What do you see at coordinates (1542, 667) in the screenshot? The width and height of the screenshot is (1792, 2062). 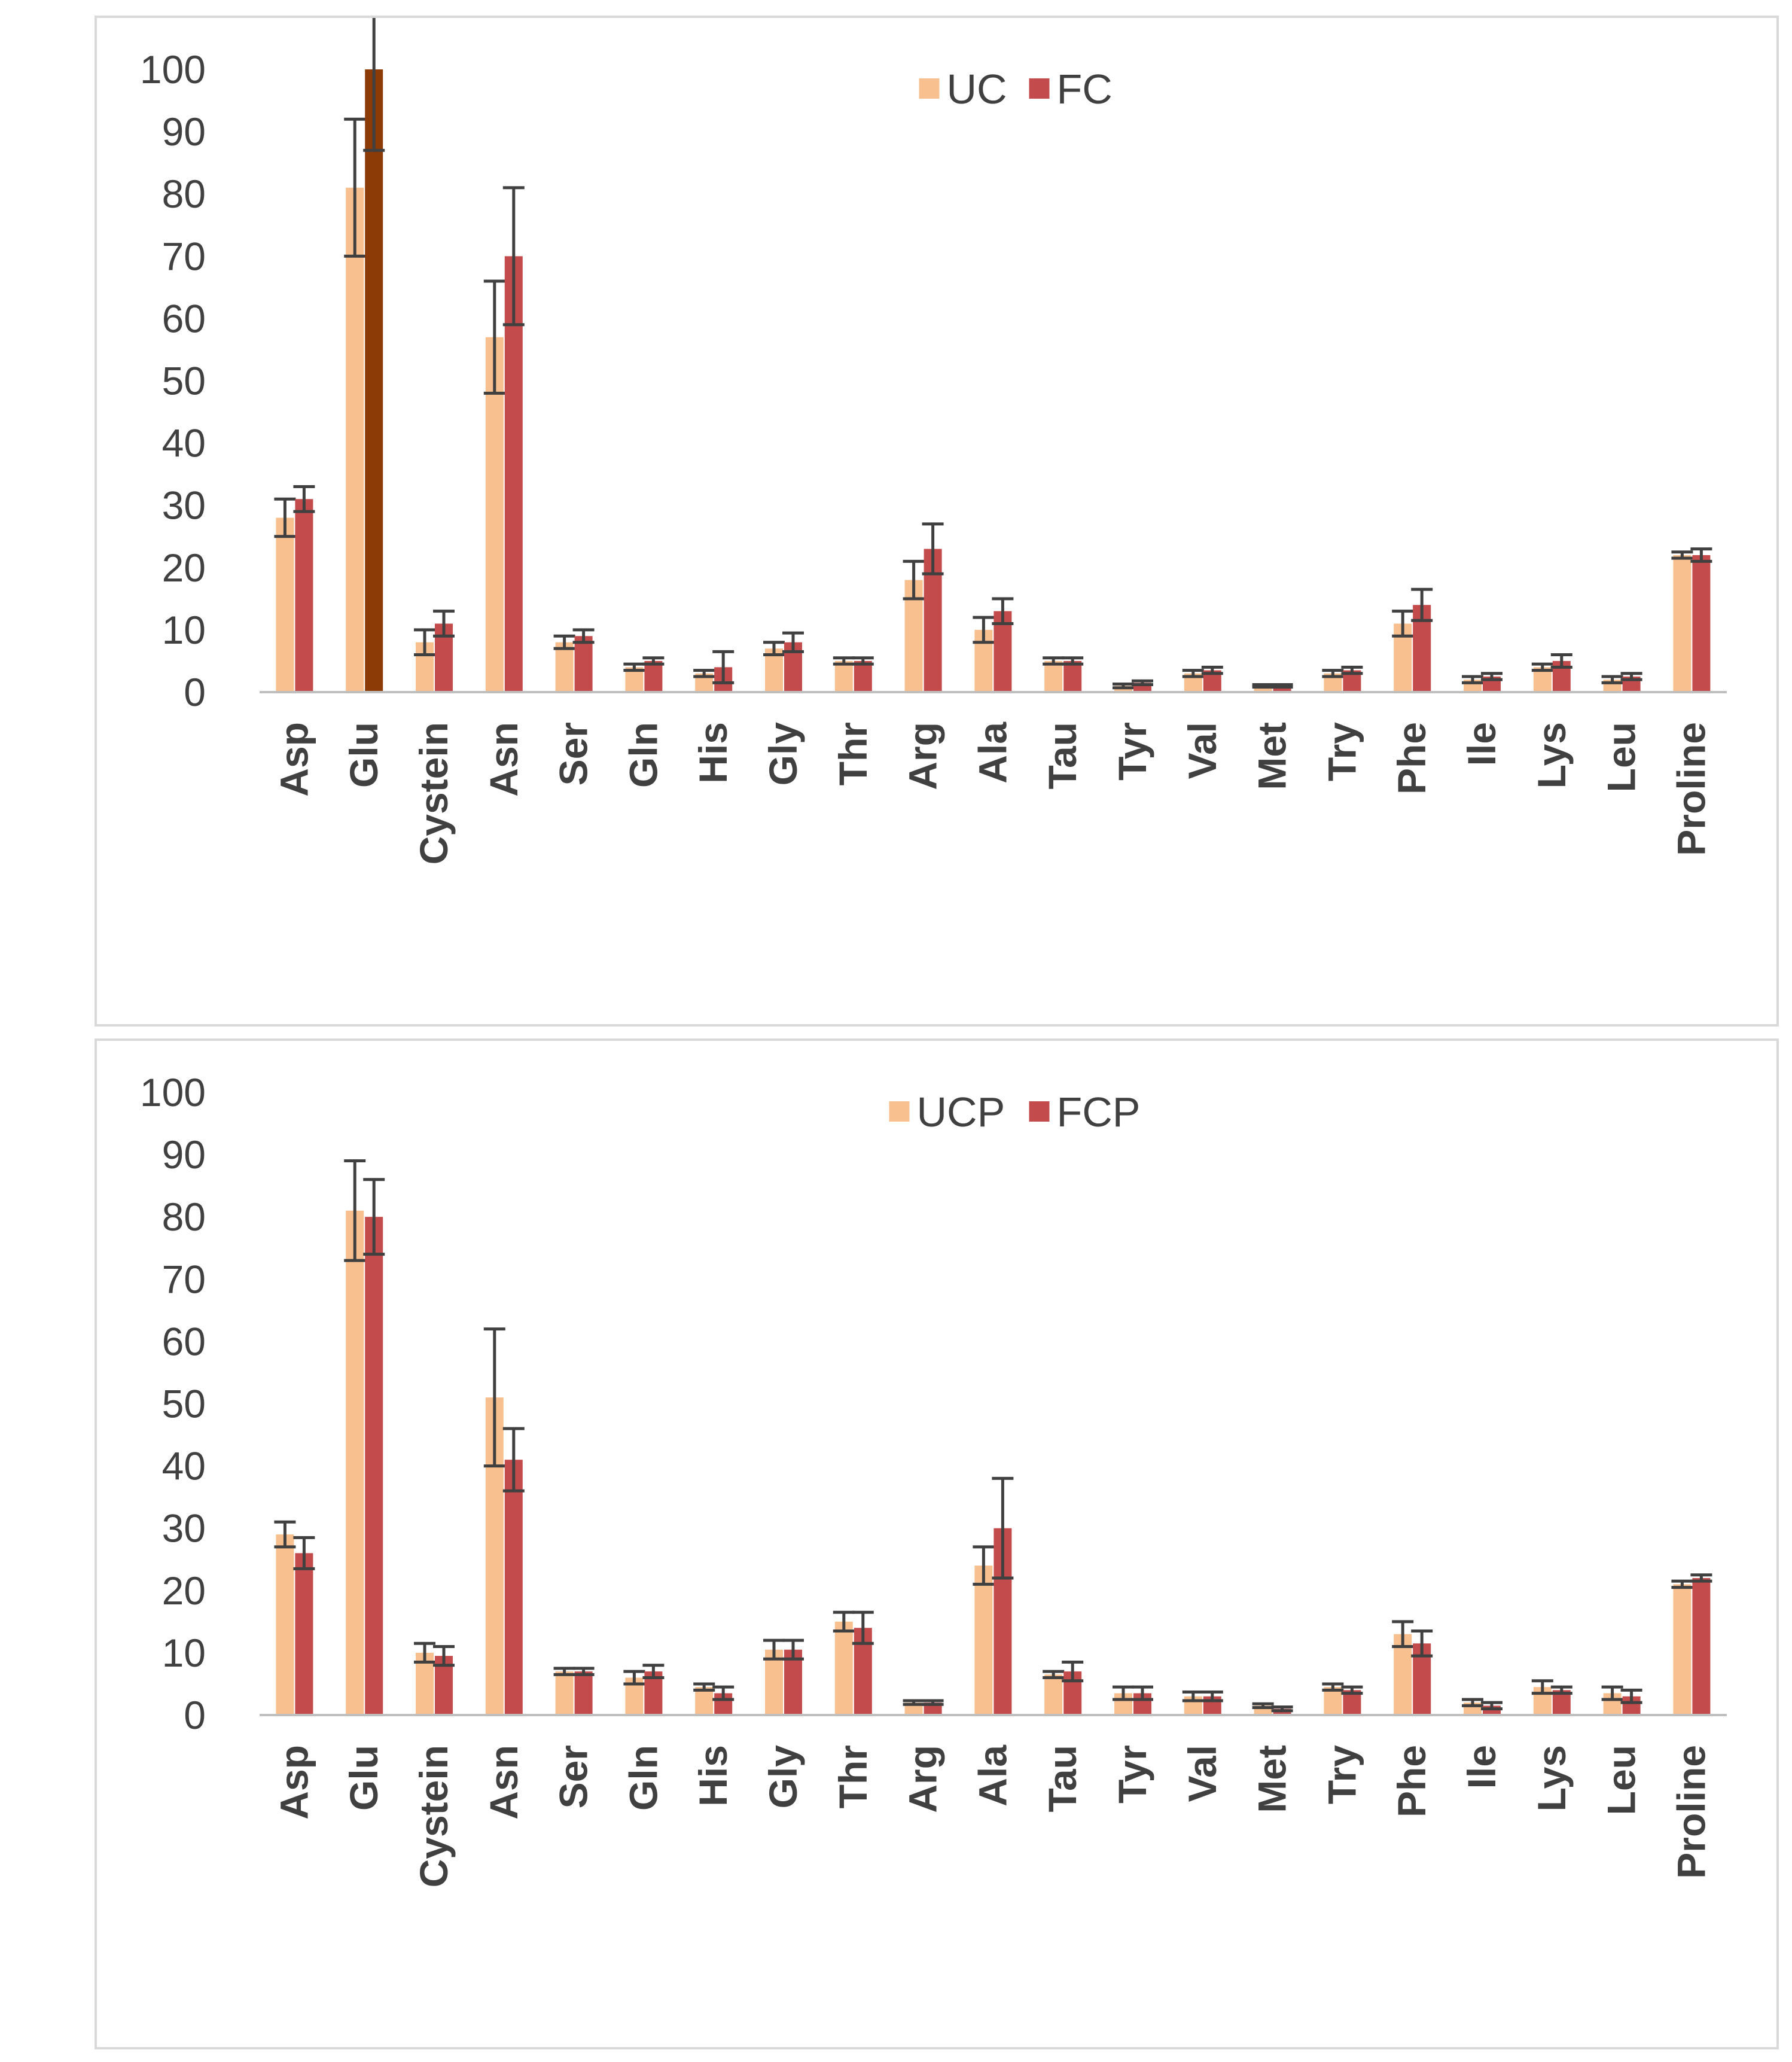 I see `error-bar-uc-lys` at bounding box center [1542, 667].